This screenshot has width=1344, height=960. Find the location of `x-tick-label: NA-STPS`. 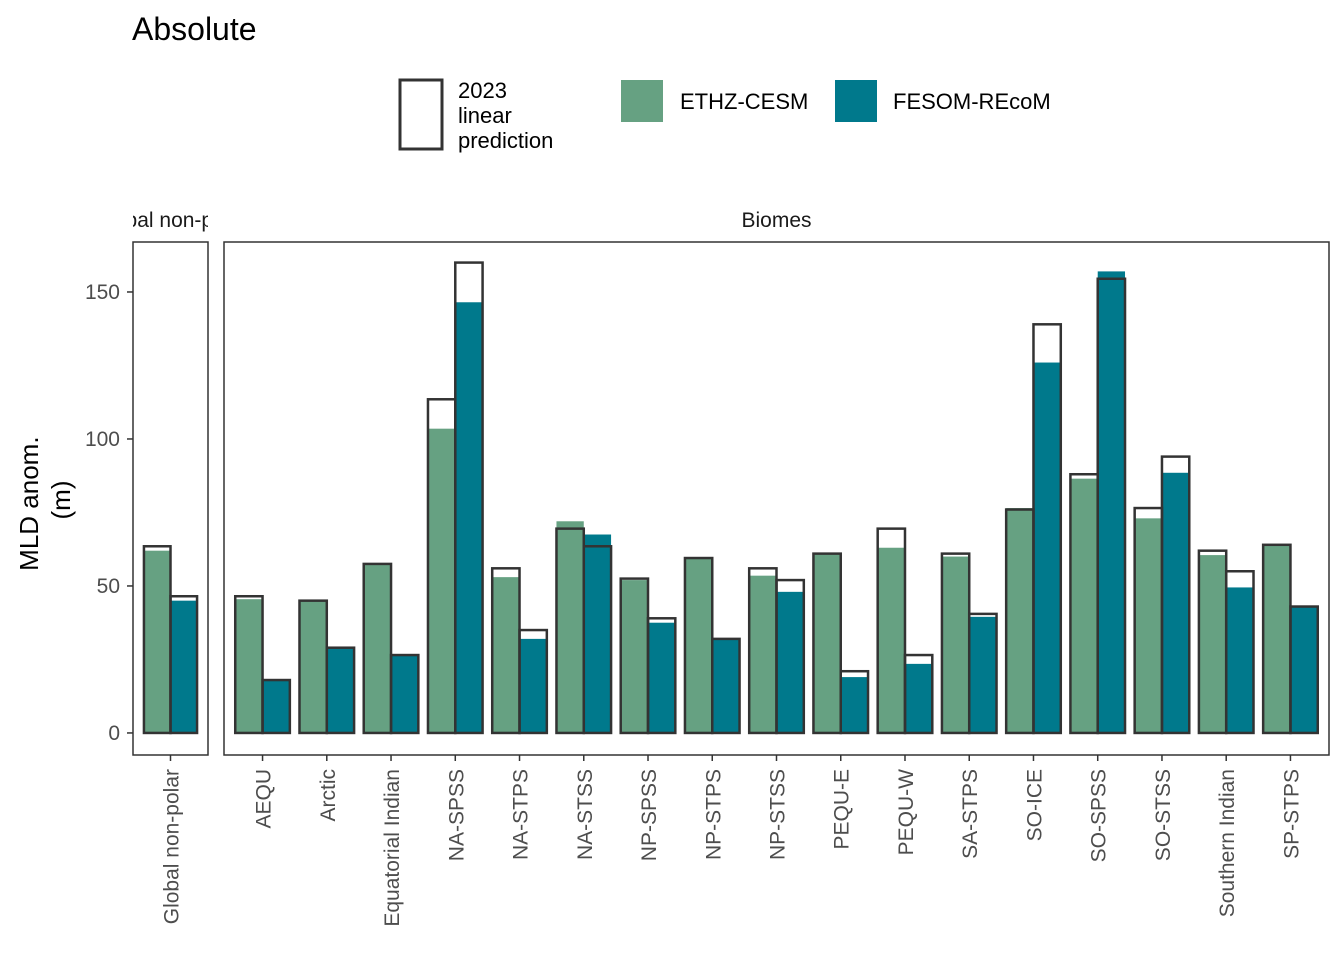

x-tick-label: NA-STPS is located at coordinates (521, 814).